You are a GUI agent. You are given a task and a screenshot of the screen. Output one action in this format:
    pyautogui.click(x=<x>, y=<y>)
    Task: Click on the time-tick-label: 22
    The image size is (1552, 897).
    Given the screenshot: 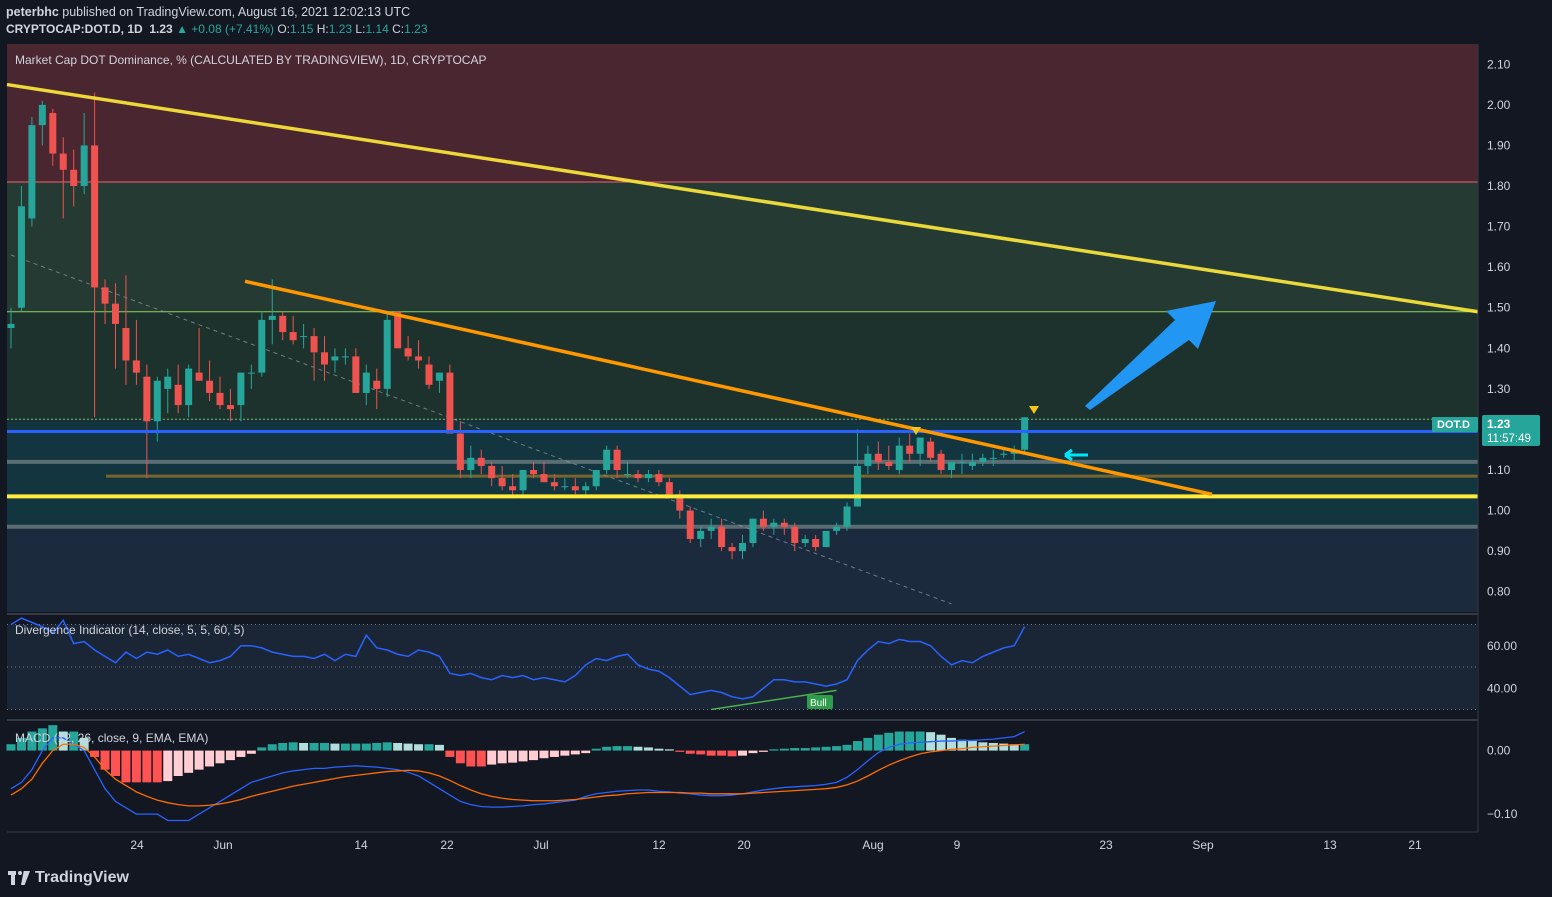 What is the action you would take?
    pyautogui.click(x=447, y=845)
    